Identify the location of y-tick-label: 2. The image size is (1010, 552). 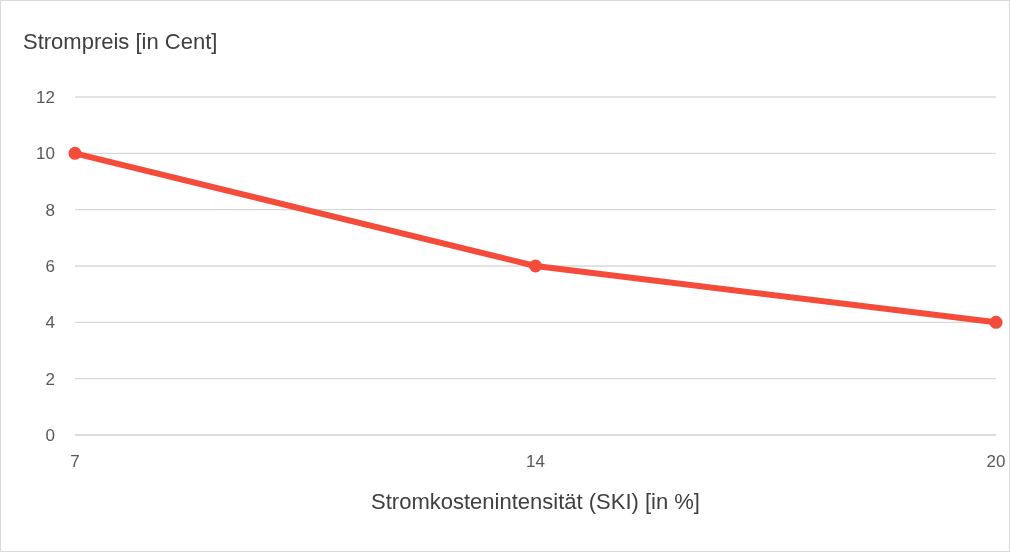
(50, 379).